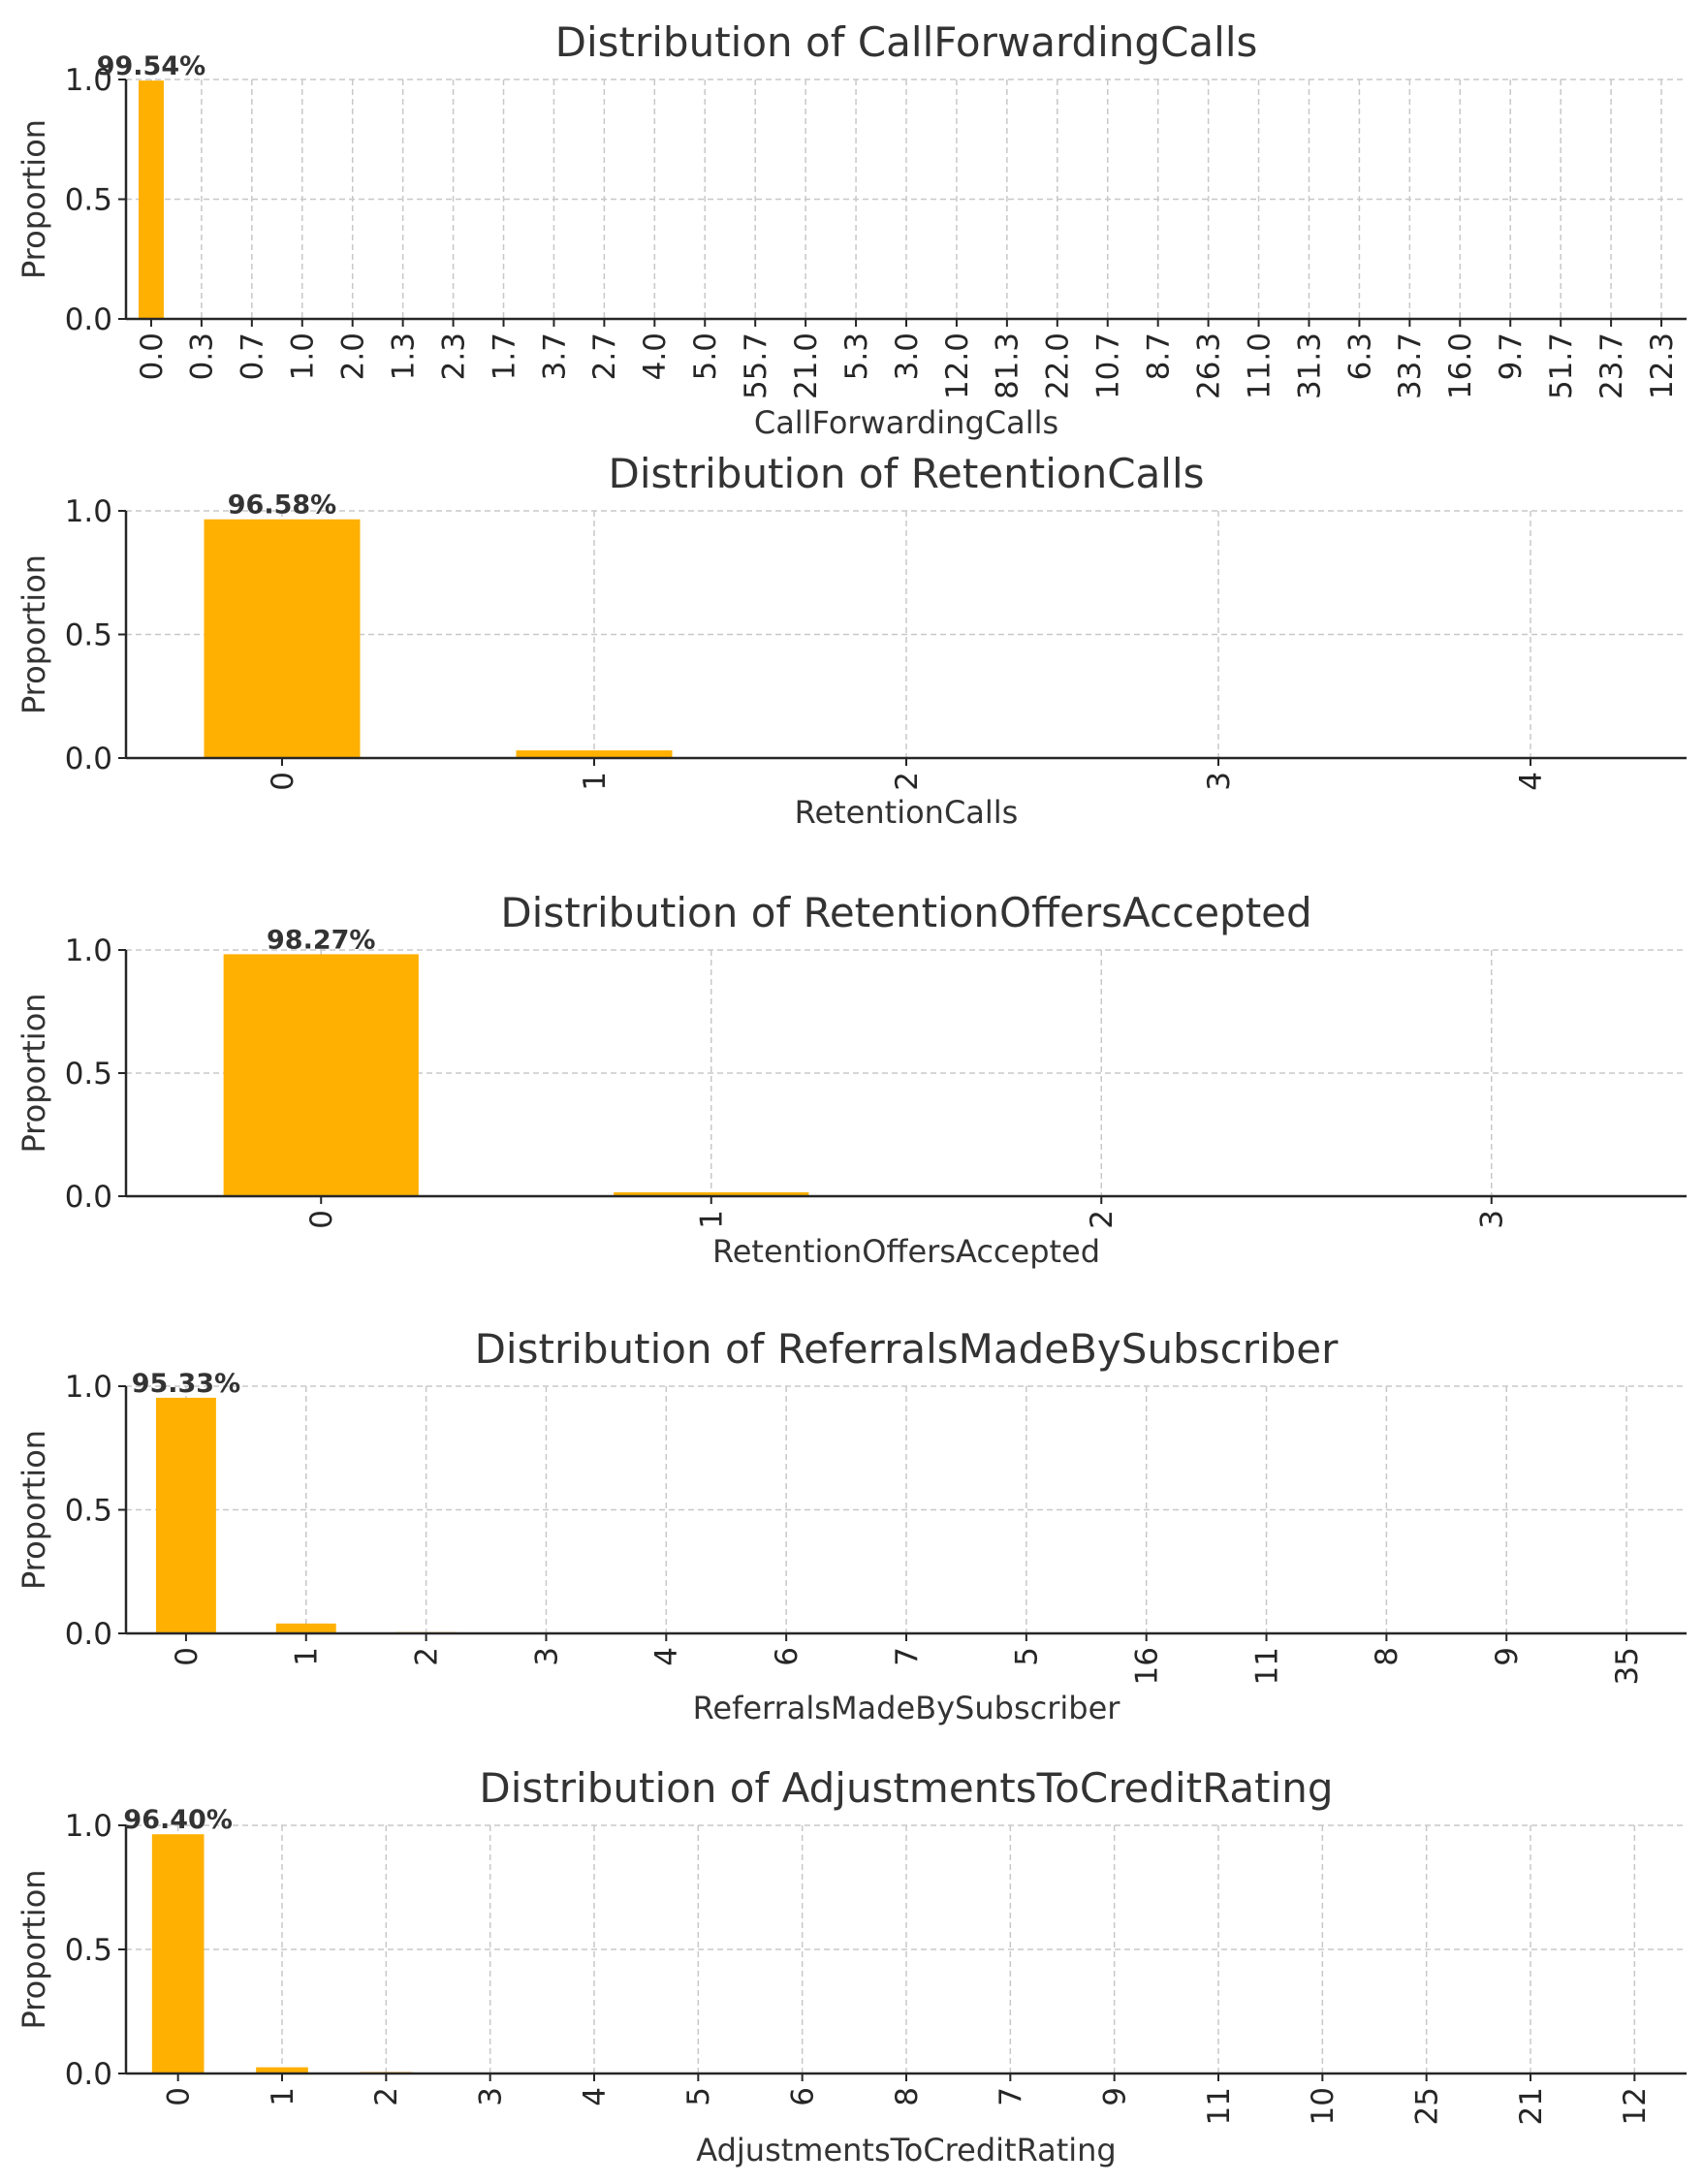  Describe the element at coordinates (1461, 366) in the screenshot. I see `x-tick-label: 16.0` at that location.